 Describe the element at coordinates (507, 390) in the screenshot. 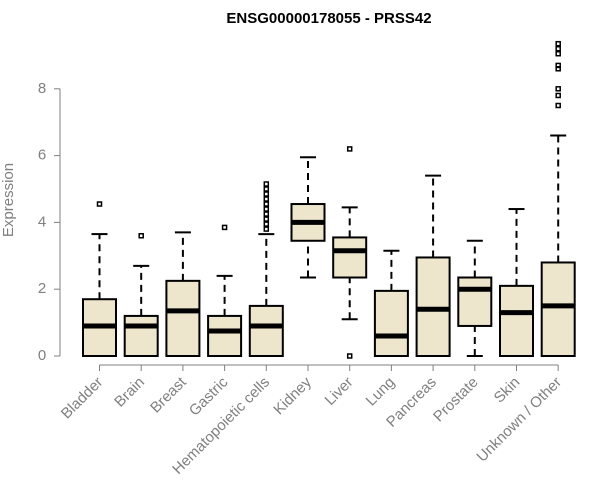

I see `x-tick-label: Skin` at that location.